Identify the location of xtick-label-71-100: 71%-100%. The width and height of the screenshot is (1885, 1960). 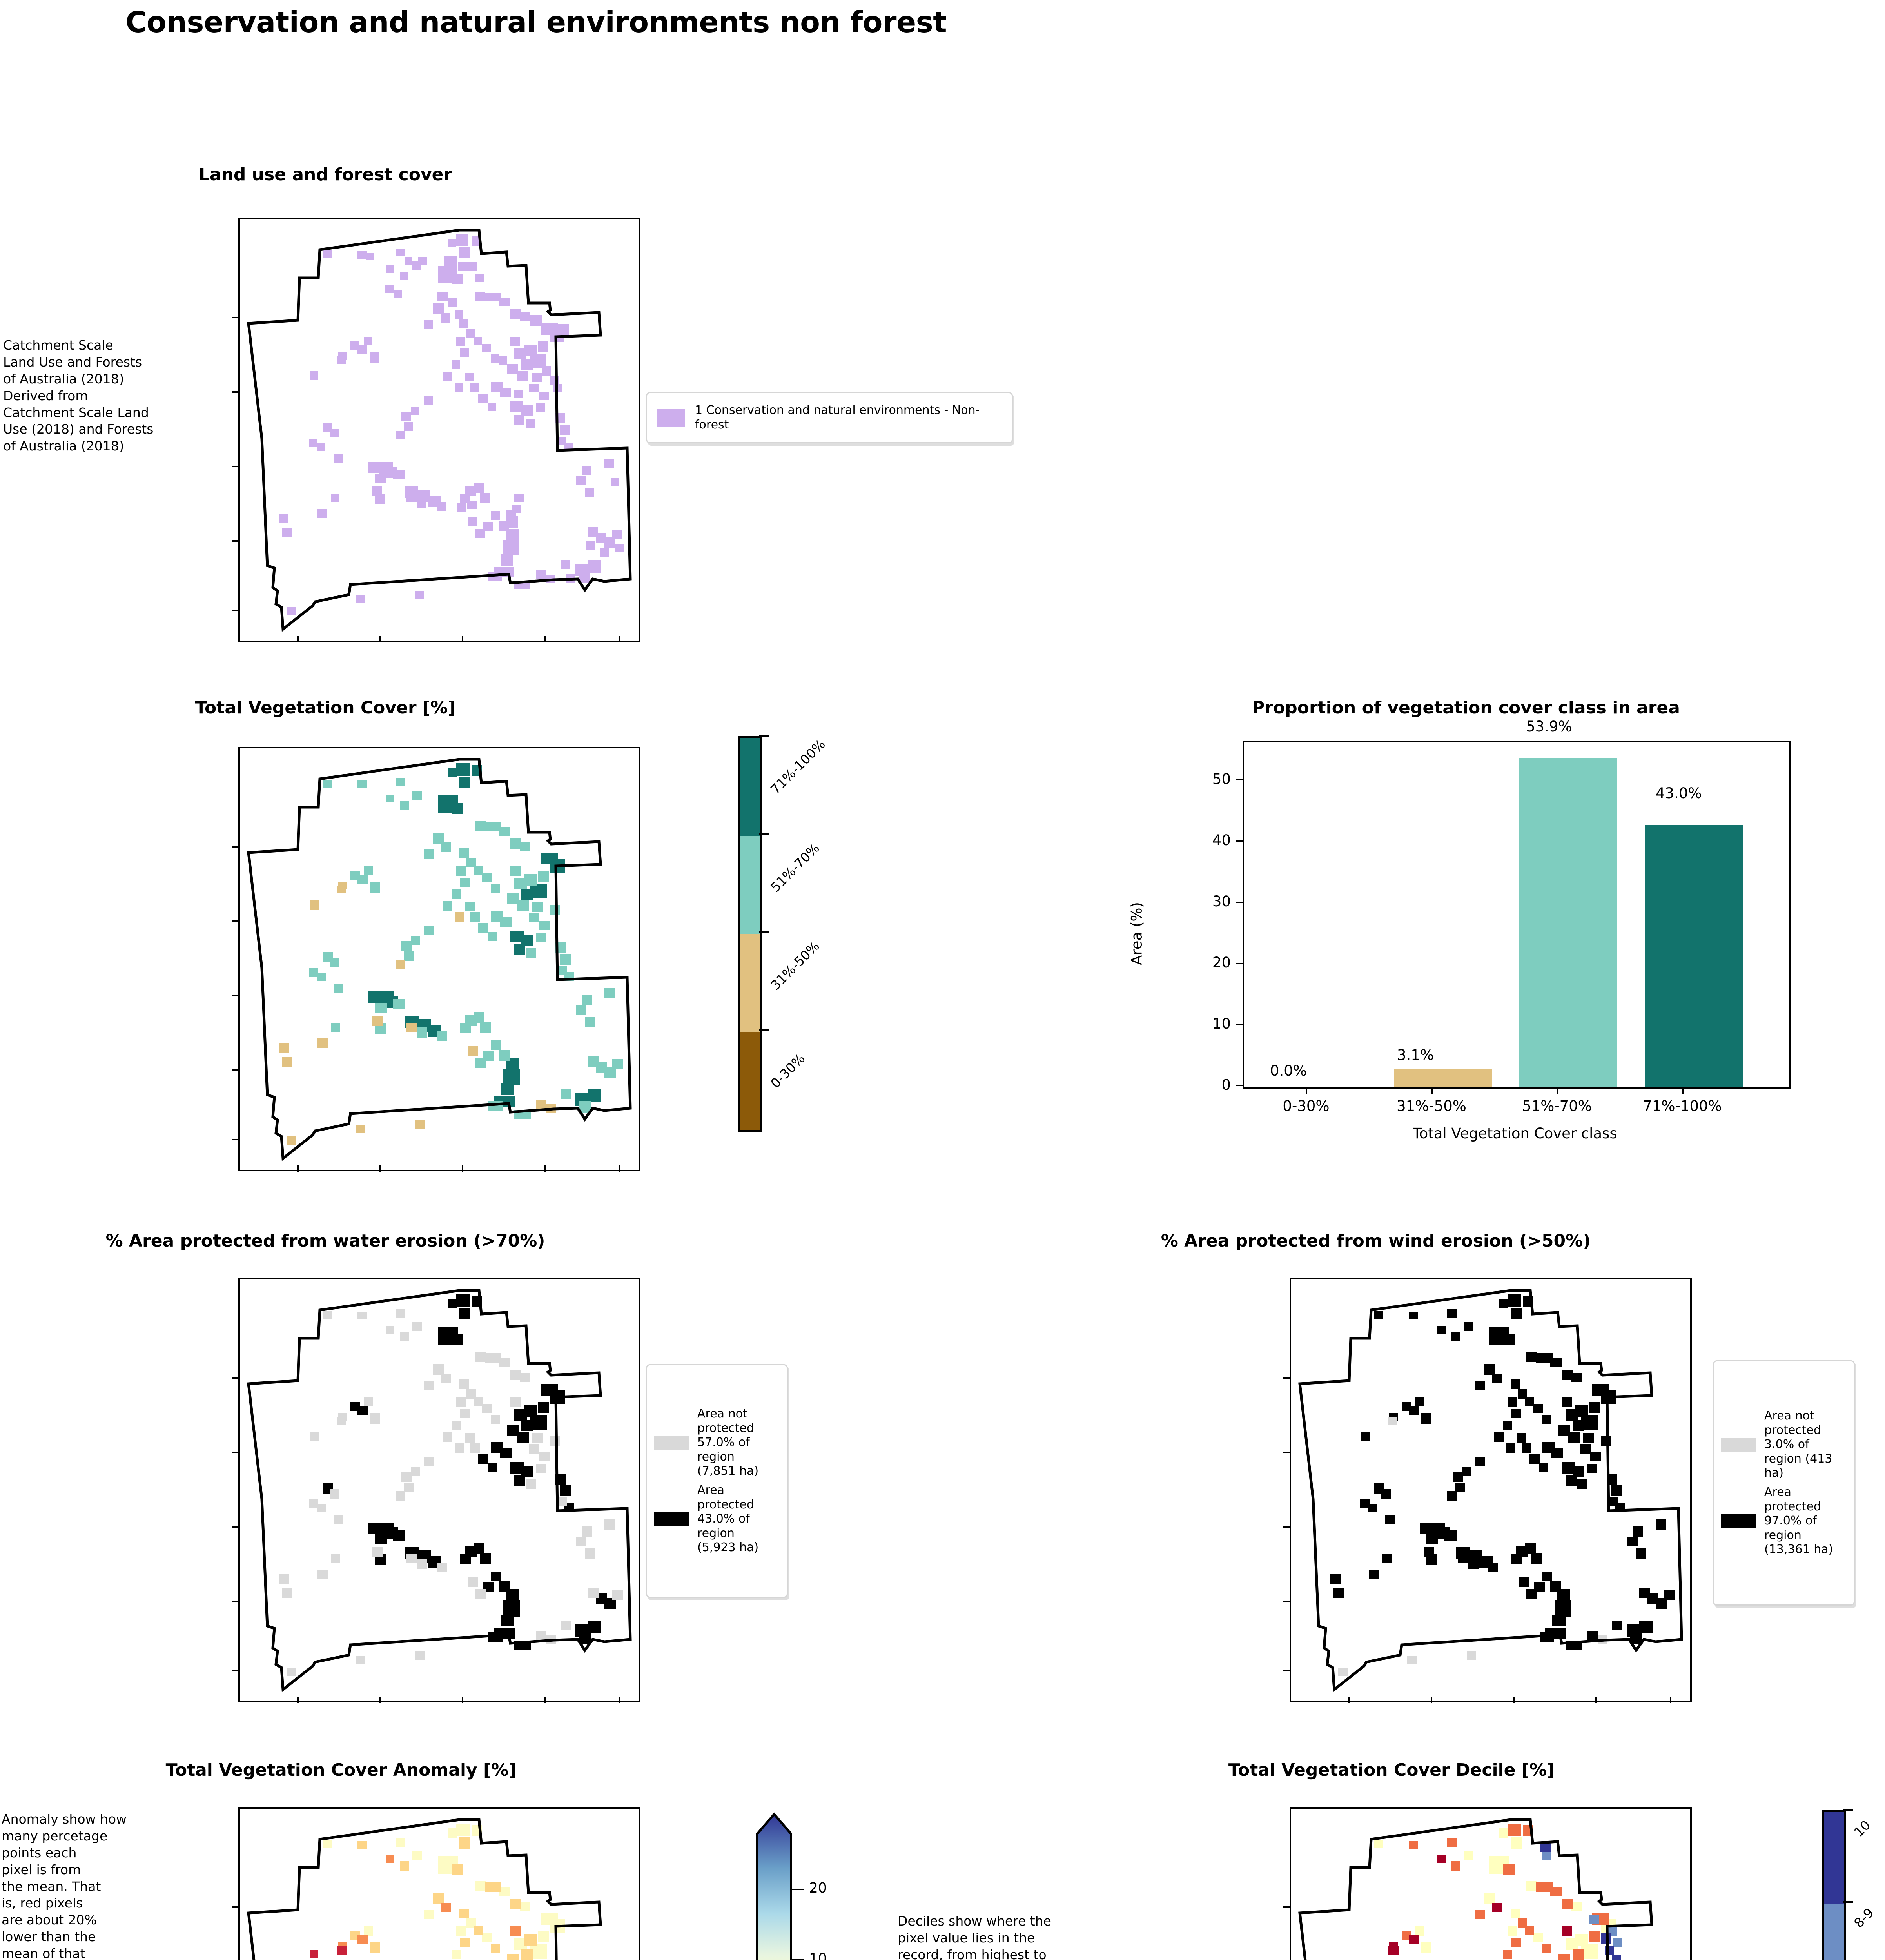
(1682, 1106).